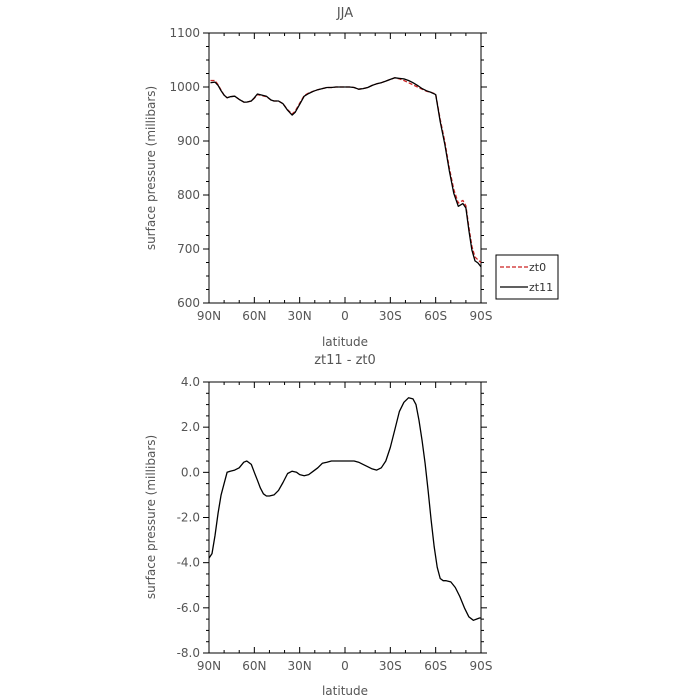 The height and width of the screenshot is (700, 700). I want to click on bottom-y-tick-label: -4.0, so click(188, 563).